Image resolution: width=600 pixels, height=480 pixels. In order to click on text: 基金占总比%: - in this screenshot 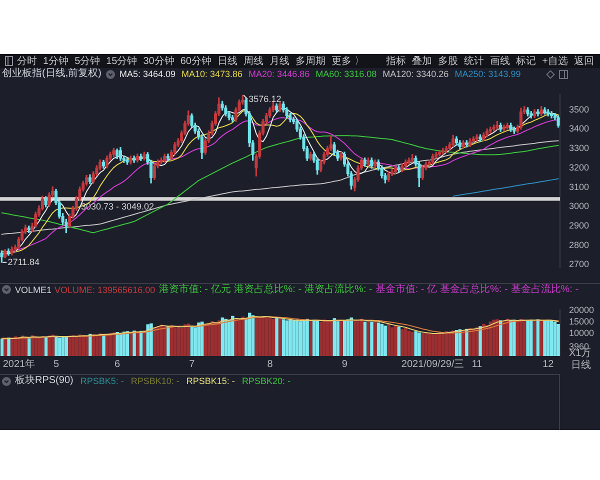, I will do `click(474, 290)`.